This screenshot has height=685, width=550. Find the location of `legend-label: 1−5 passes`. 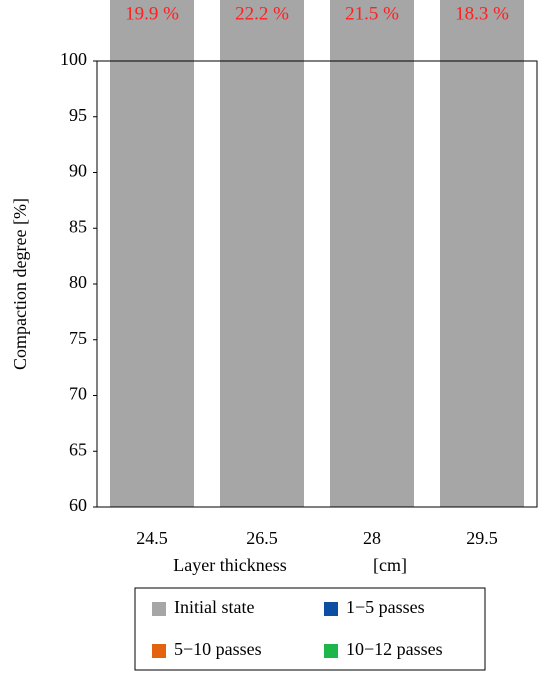

legend-label: 1−5 passes is located at coordinates (385, 607).